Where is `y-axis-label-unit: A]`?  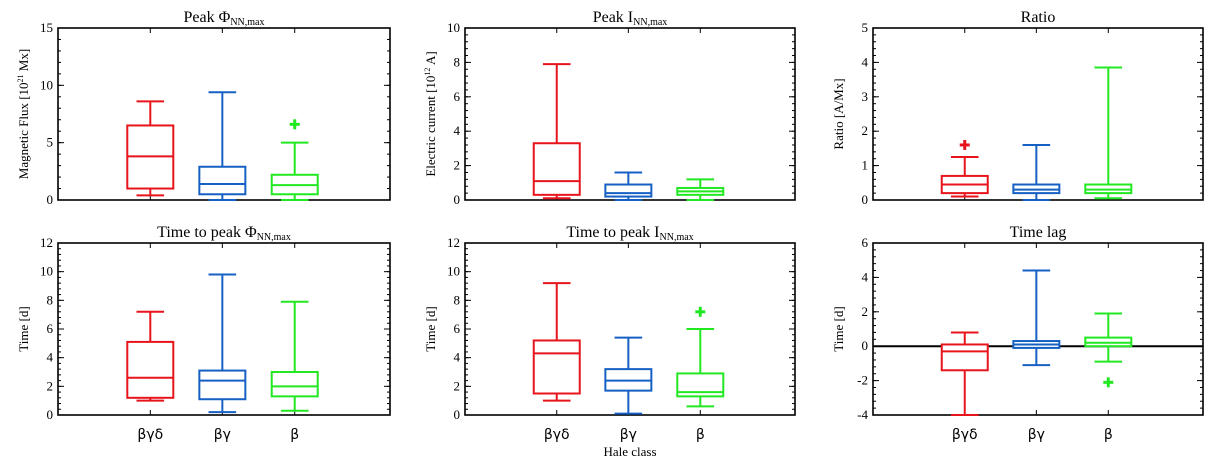 y-axis-label-unit: A] is located at coordinates (430, 59).